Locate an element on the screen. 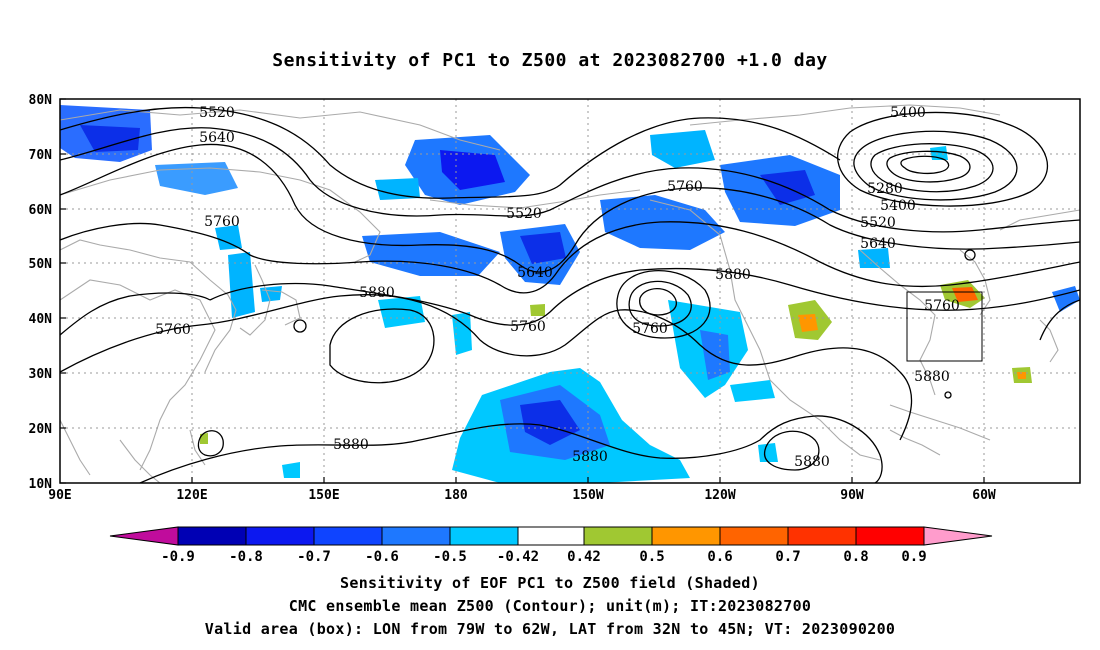 This screenshot has height=650, width=1100. lat-label: 10N is located at coordinates (41, 484).